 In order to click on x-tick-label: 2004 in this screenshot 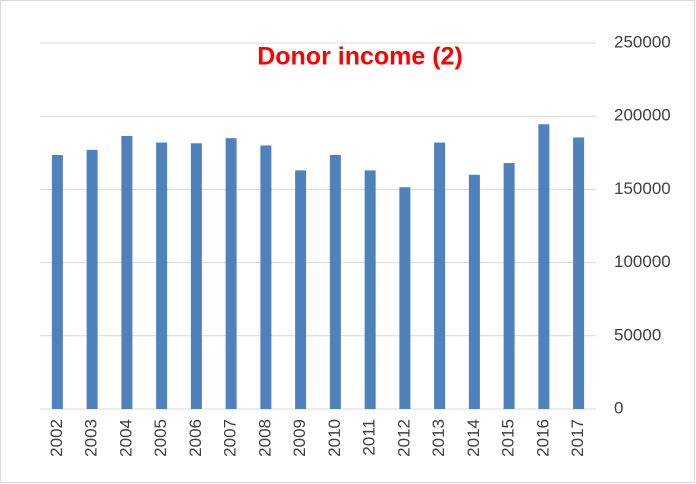, I will do `click(125, 438)`.